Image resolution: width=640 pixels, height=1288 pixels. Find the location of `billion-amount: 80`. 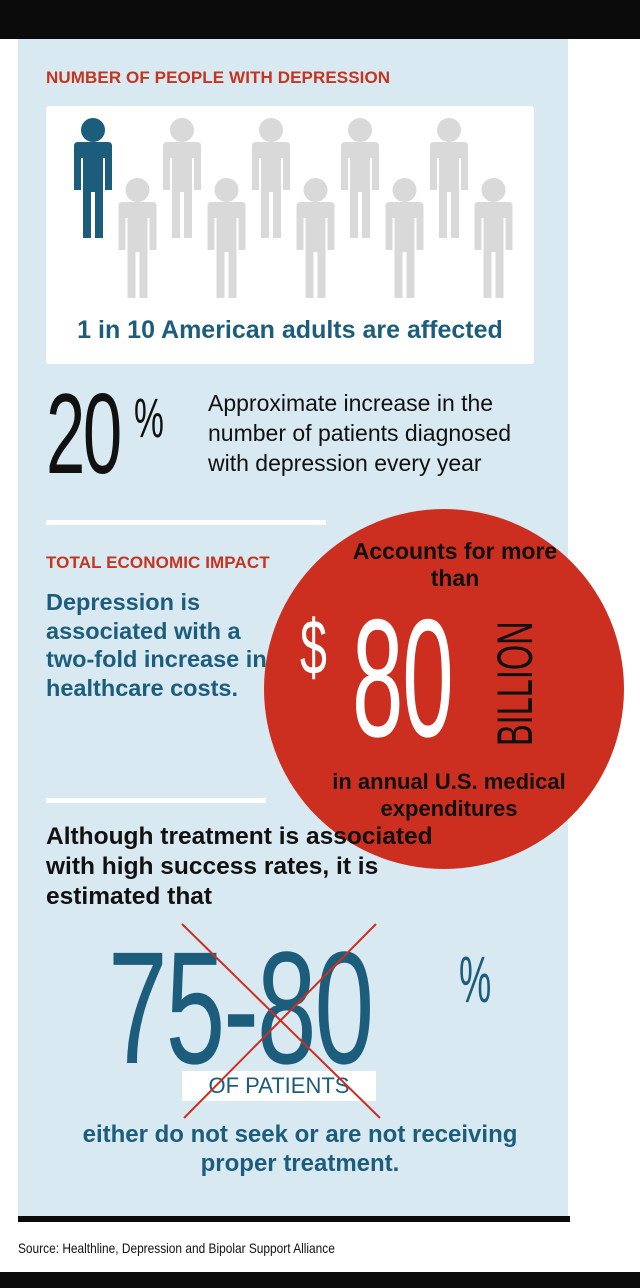

billion-amount: 80 is located at coordinates (403, 678).